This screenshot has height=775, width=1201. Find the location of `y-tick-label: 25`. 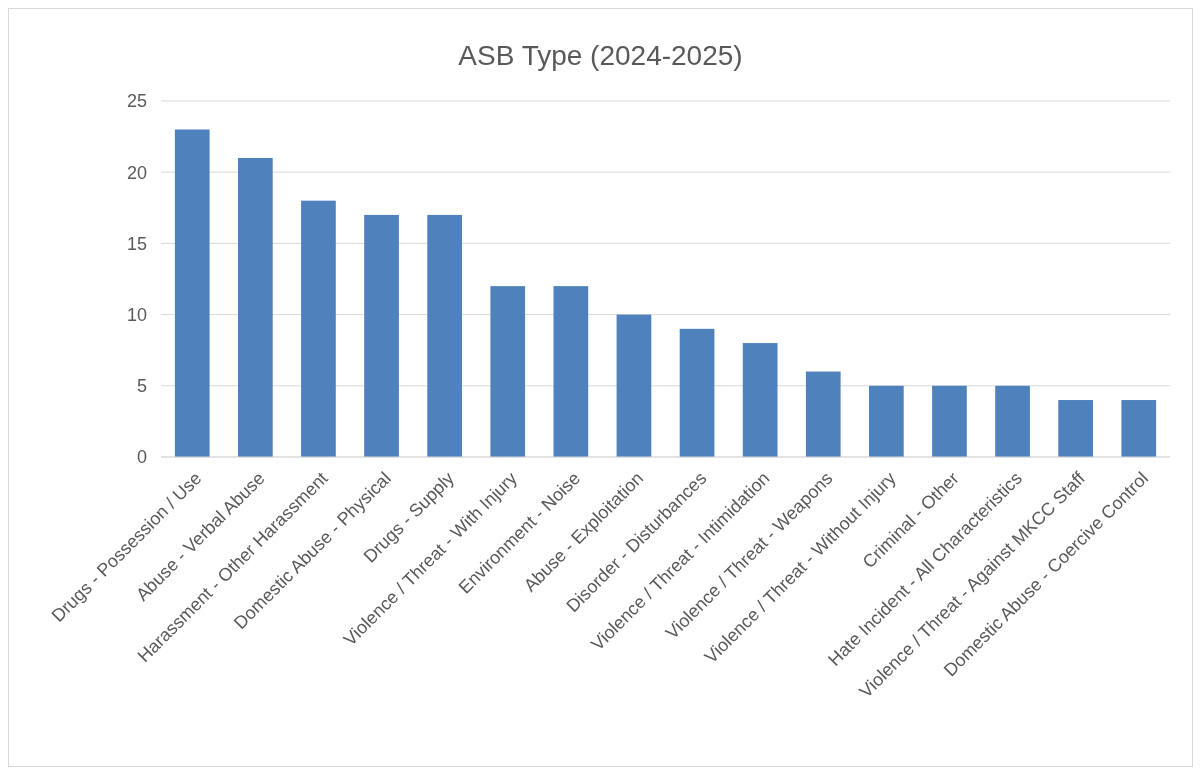

y-tick-label: 25 is located at coordinates (136, 101).